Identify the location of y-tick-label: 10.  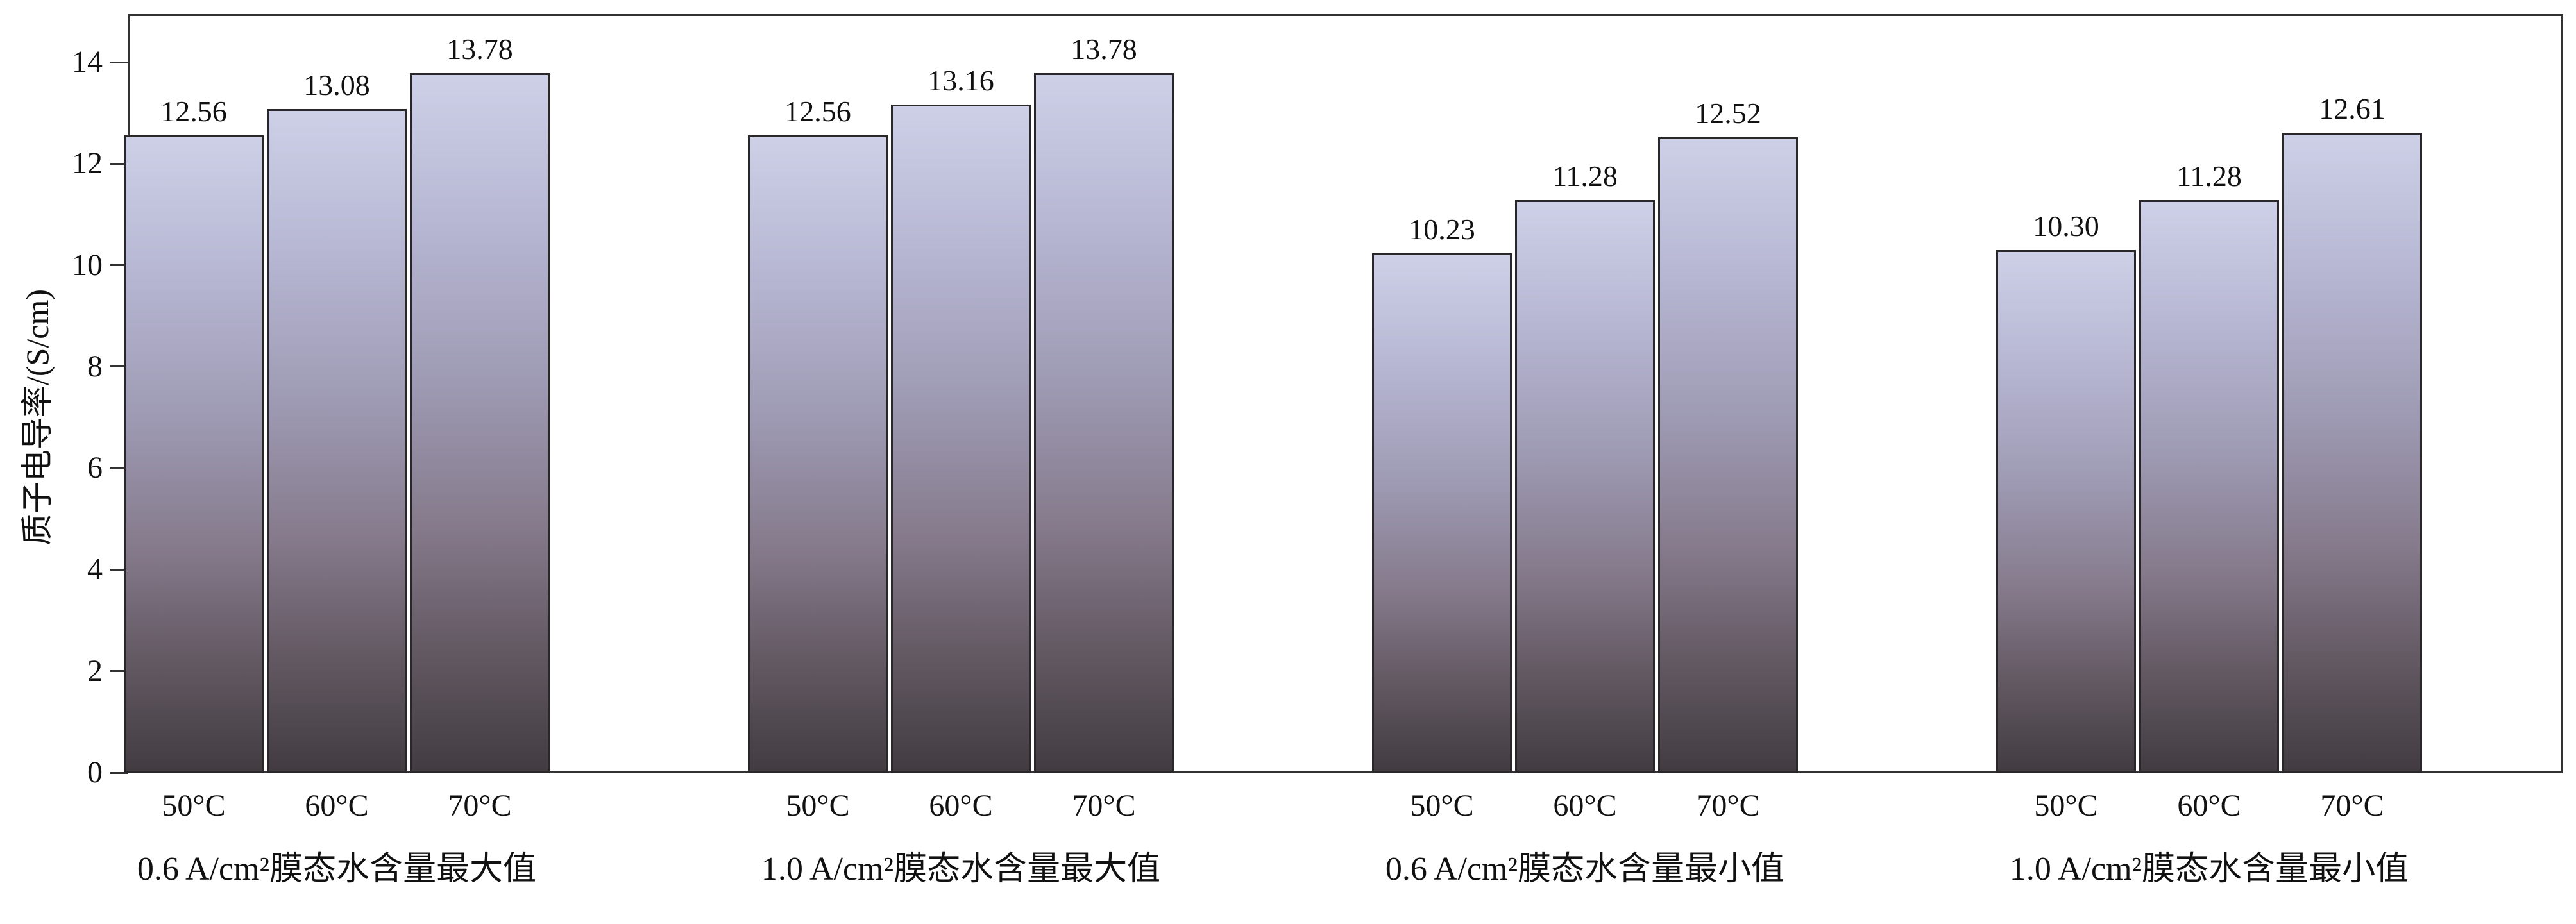
(87, 265).